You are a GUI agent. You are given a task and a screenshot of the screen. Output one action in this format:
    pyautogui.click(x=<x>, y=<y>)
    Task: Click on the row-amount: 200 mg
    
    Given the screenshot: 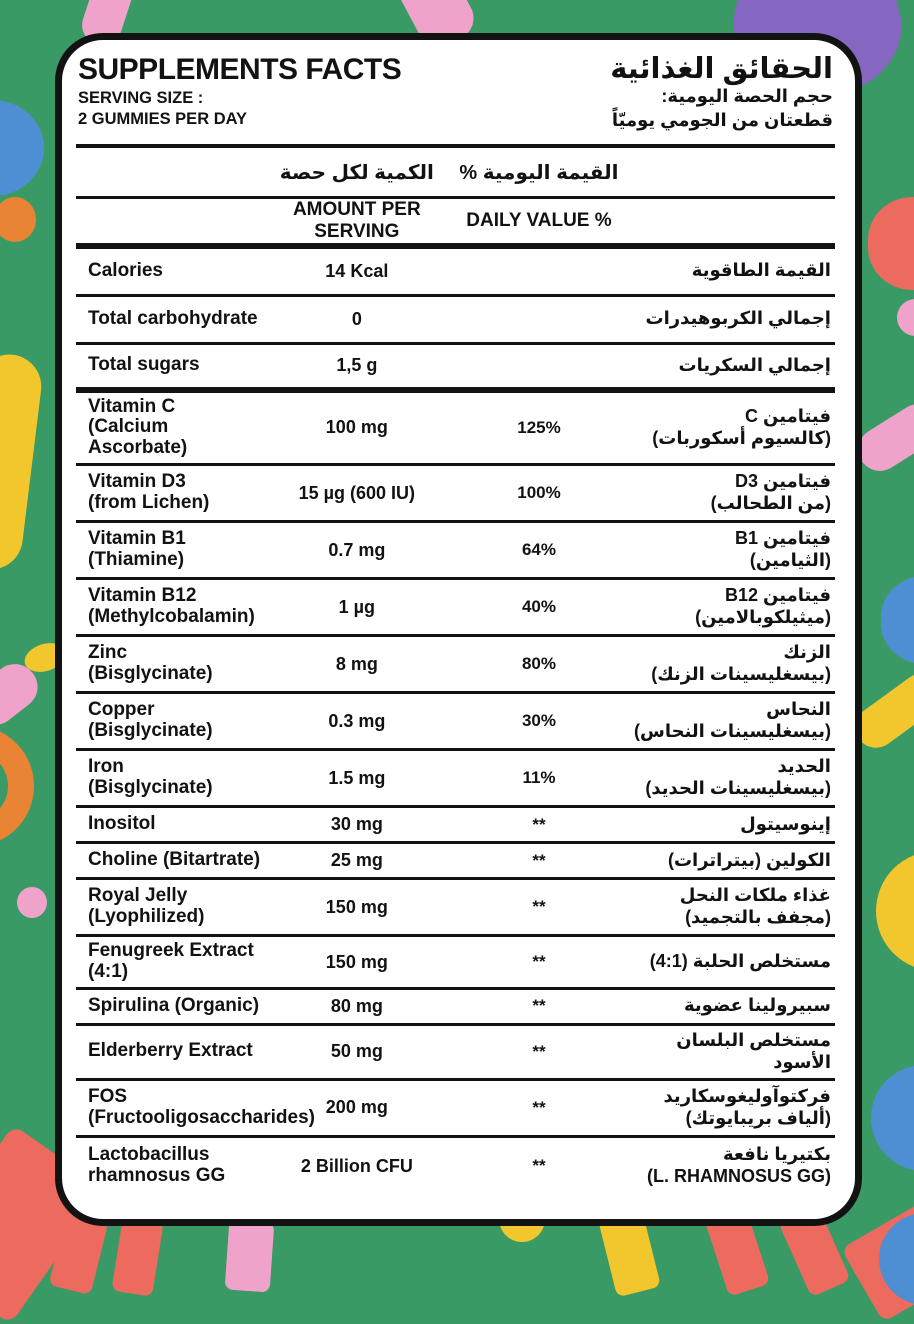 What is the action you would take?
    pyautogui.click(x=356, y=1107)
    